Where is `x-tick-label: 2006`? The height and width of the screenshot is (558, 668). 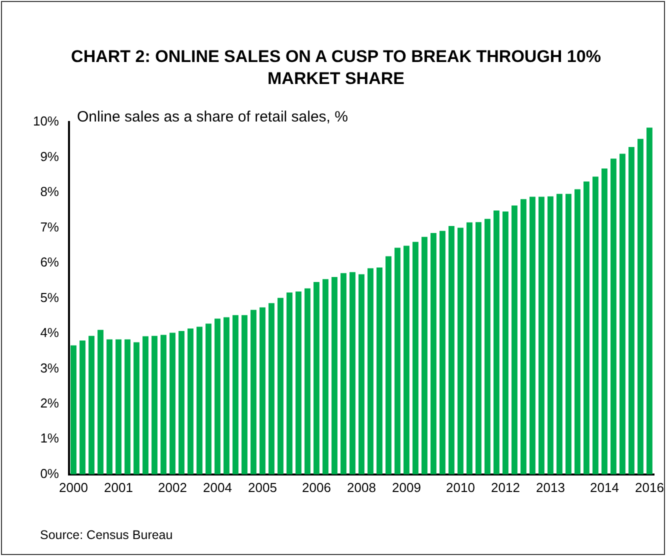 x-tick-label: 2006 is located at coordinates (316, 487).